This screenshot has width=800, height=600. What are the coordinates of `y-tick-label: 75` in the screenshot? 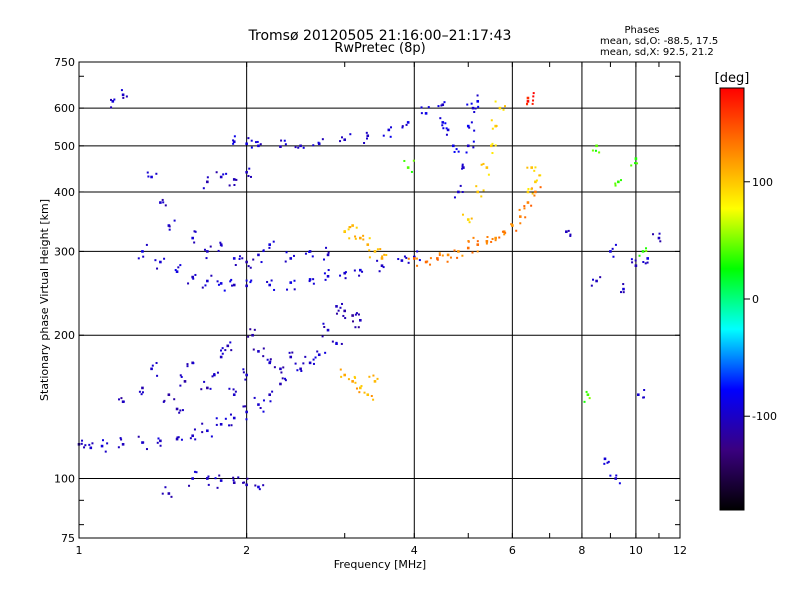 It's located at (68, 538).